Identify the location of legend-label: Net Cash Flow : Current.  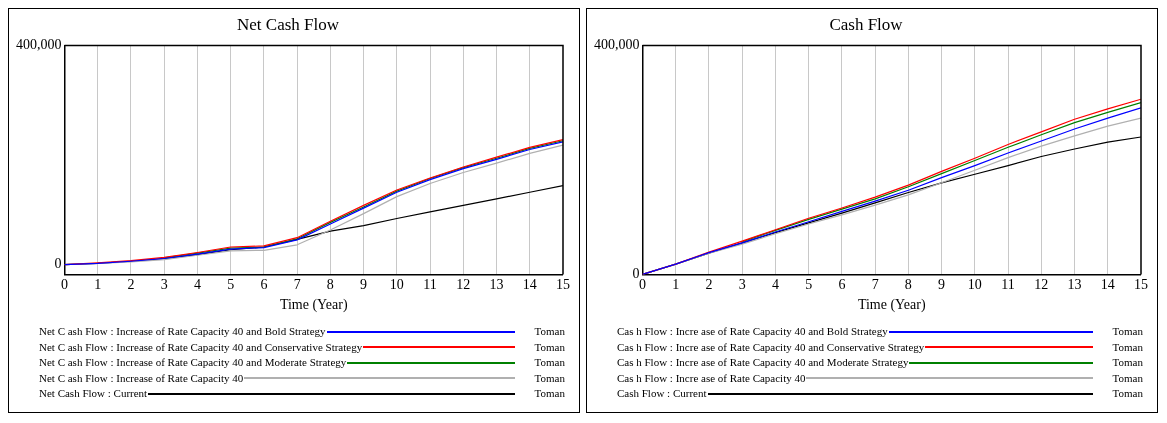
(93, 393).